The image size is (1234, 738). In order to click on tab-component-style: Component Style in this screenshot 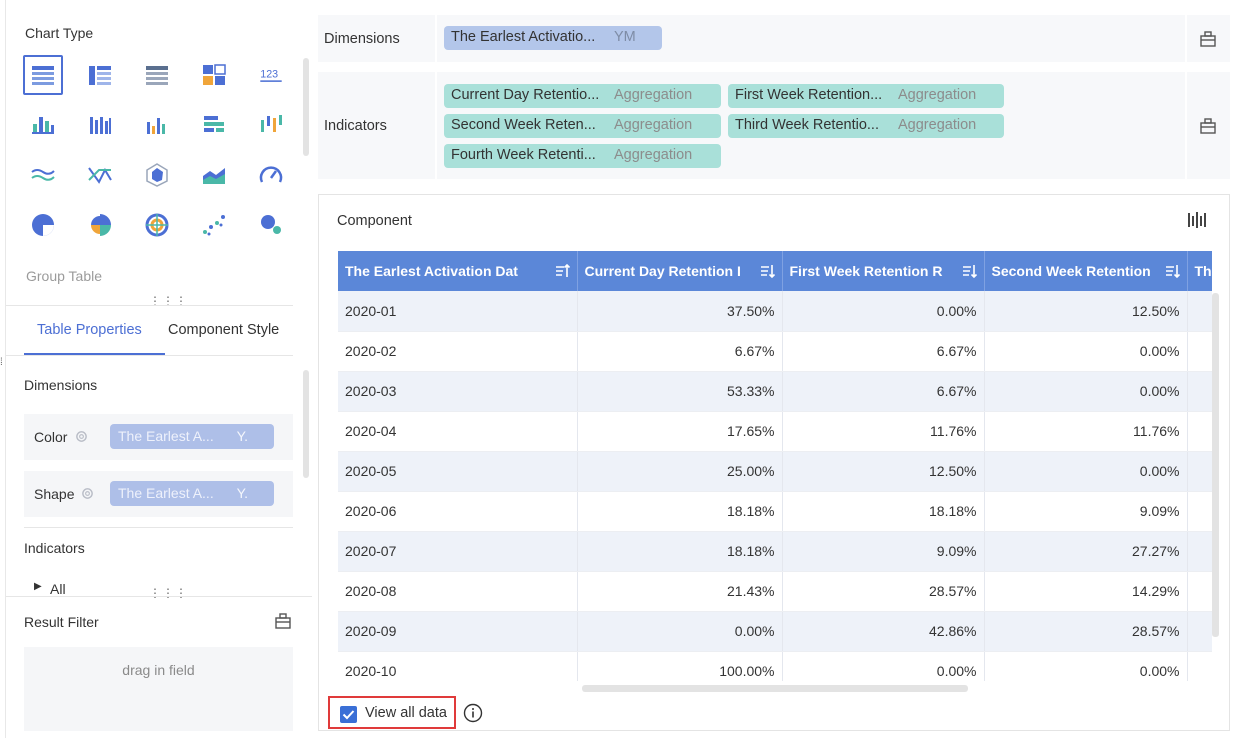, I will do `click(224, 330)`.